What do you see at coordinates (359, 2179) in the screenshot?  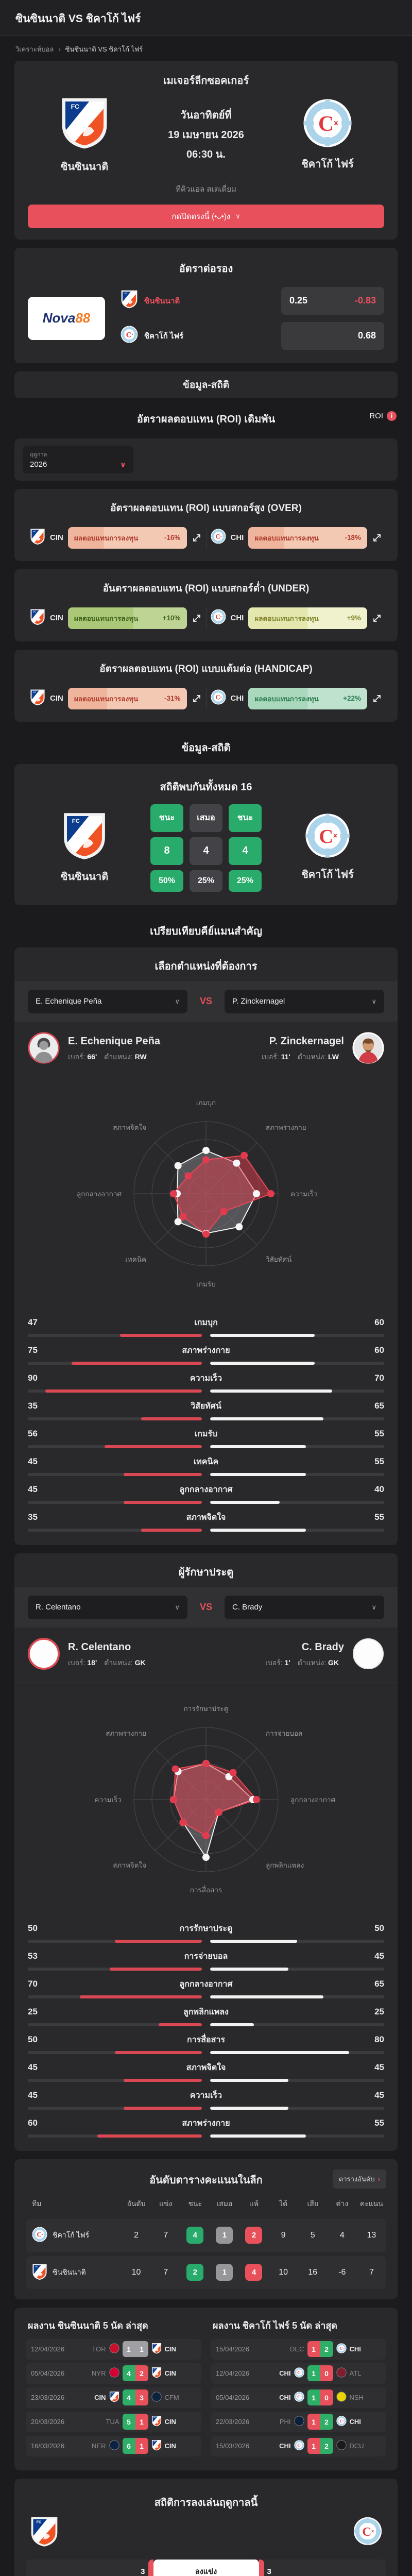 I see `standings-link-button: ตารางอันดับ ›` at bounding box center [359, 2179].